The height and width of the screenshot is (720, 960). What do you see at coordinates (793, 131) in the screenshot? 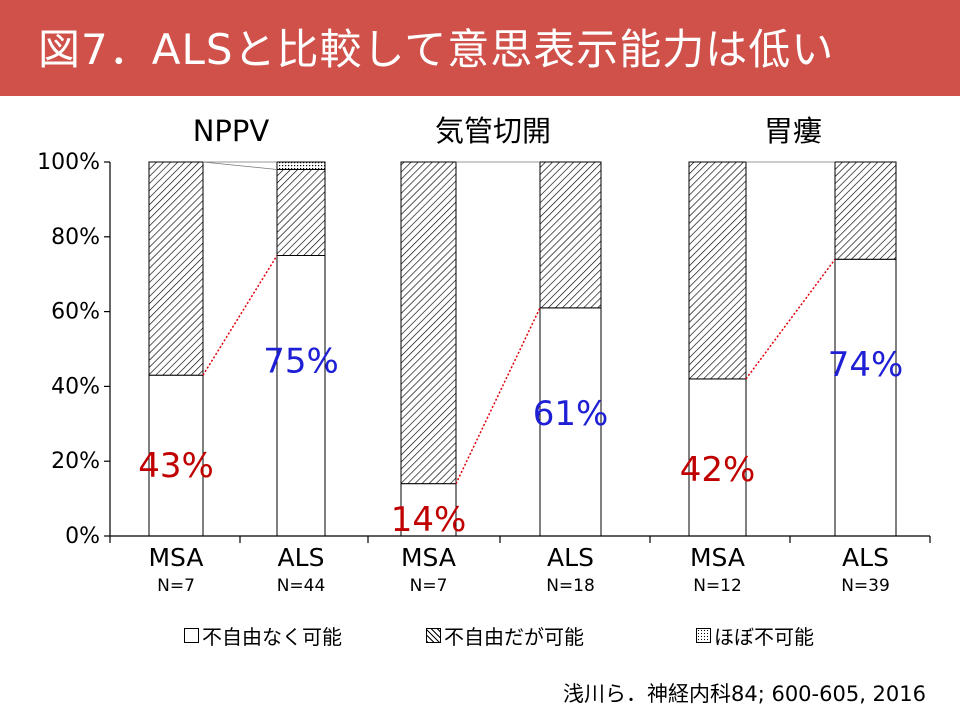
I see `group-title: 胃瘻` at bounding box center [793, 131].